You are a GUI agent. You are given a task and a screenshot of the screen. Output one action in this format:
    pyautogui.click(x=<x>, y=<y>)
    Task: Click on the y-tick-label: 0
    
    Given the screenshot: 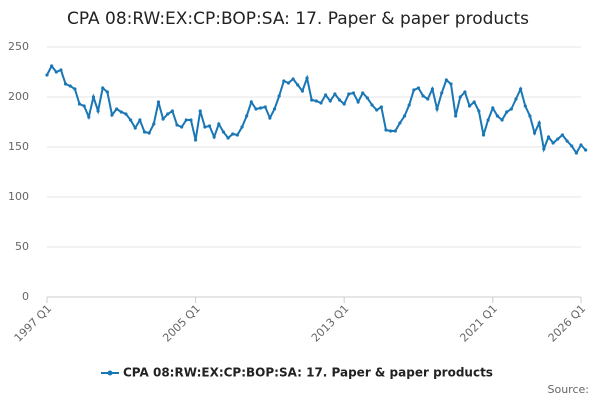 What is the action you would take?
    pyautogui.click(x=25, y=296)
    